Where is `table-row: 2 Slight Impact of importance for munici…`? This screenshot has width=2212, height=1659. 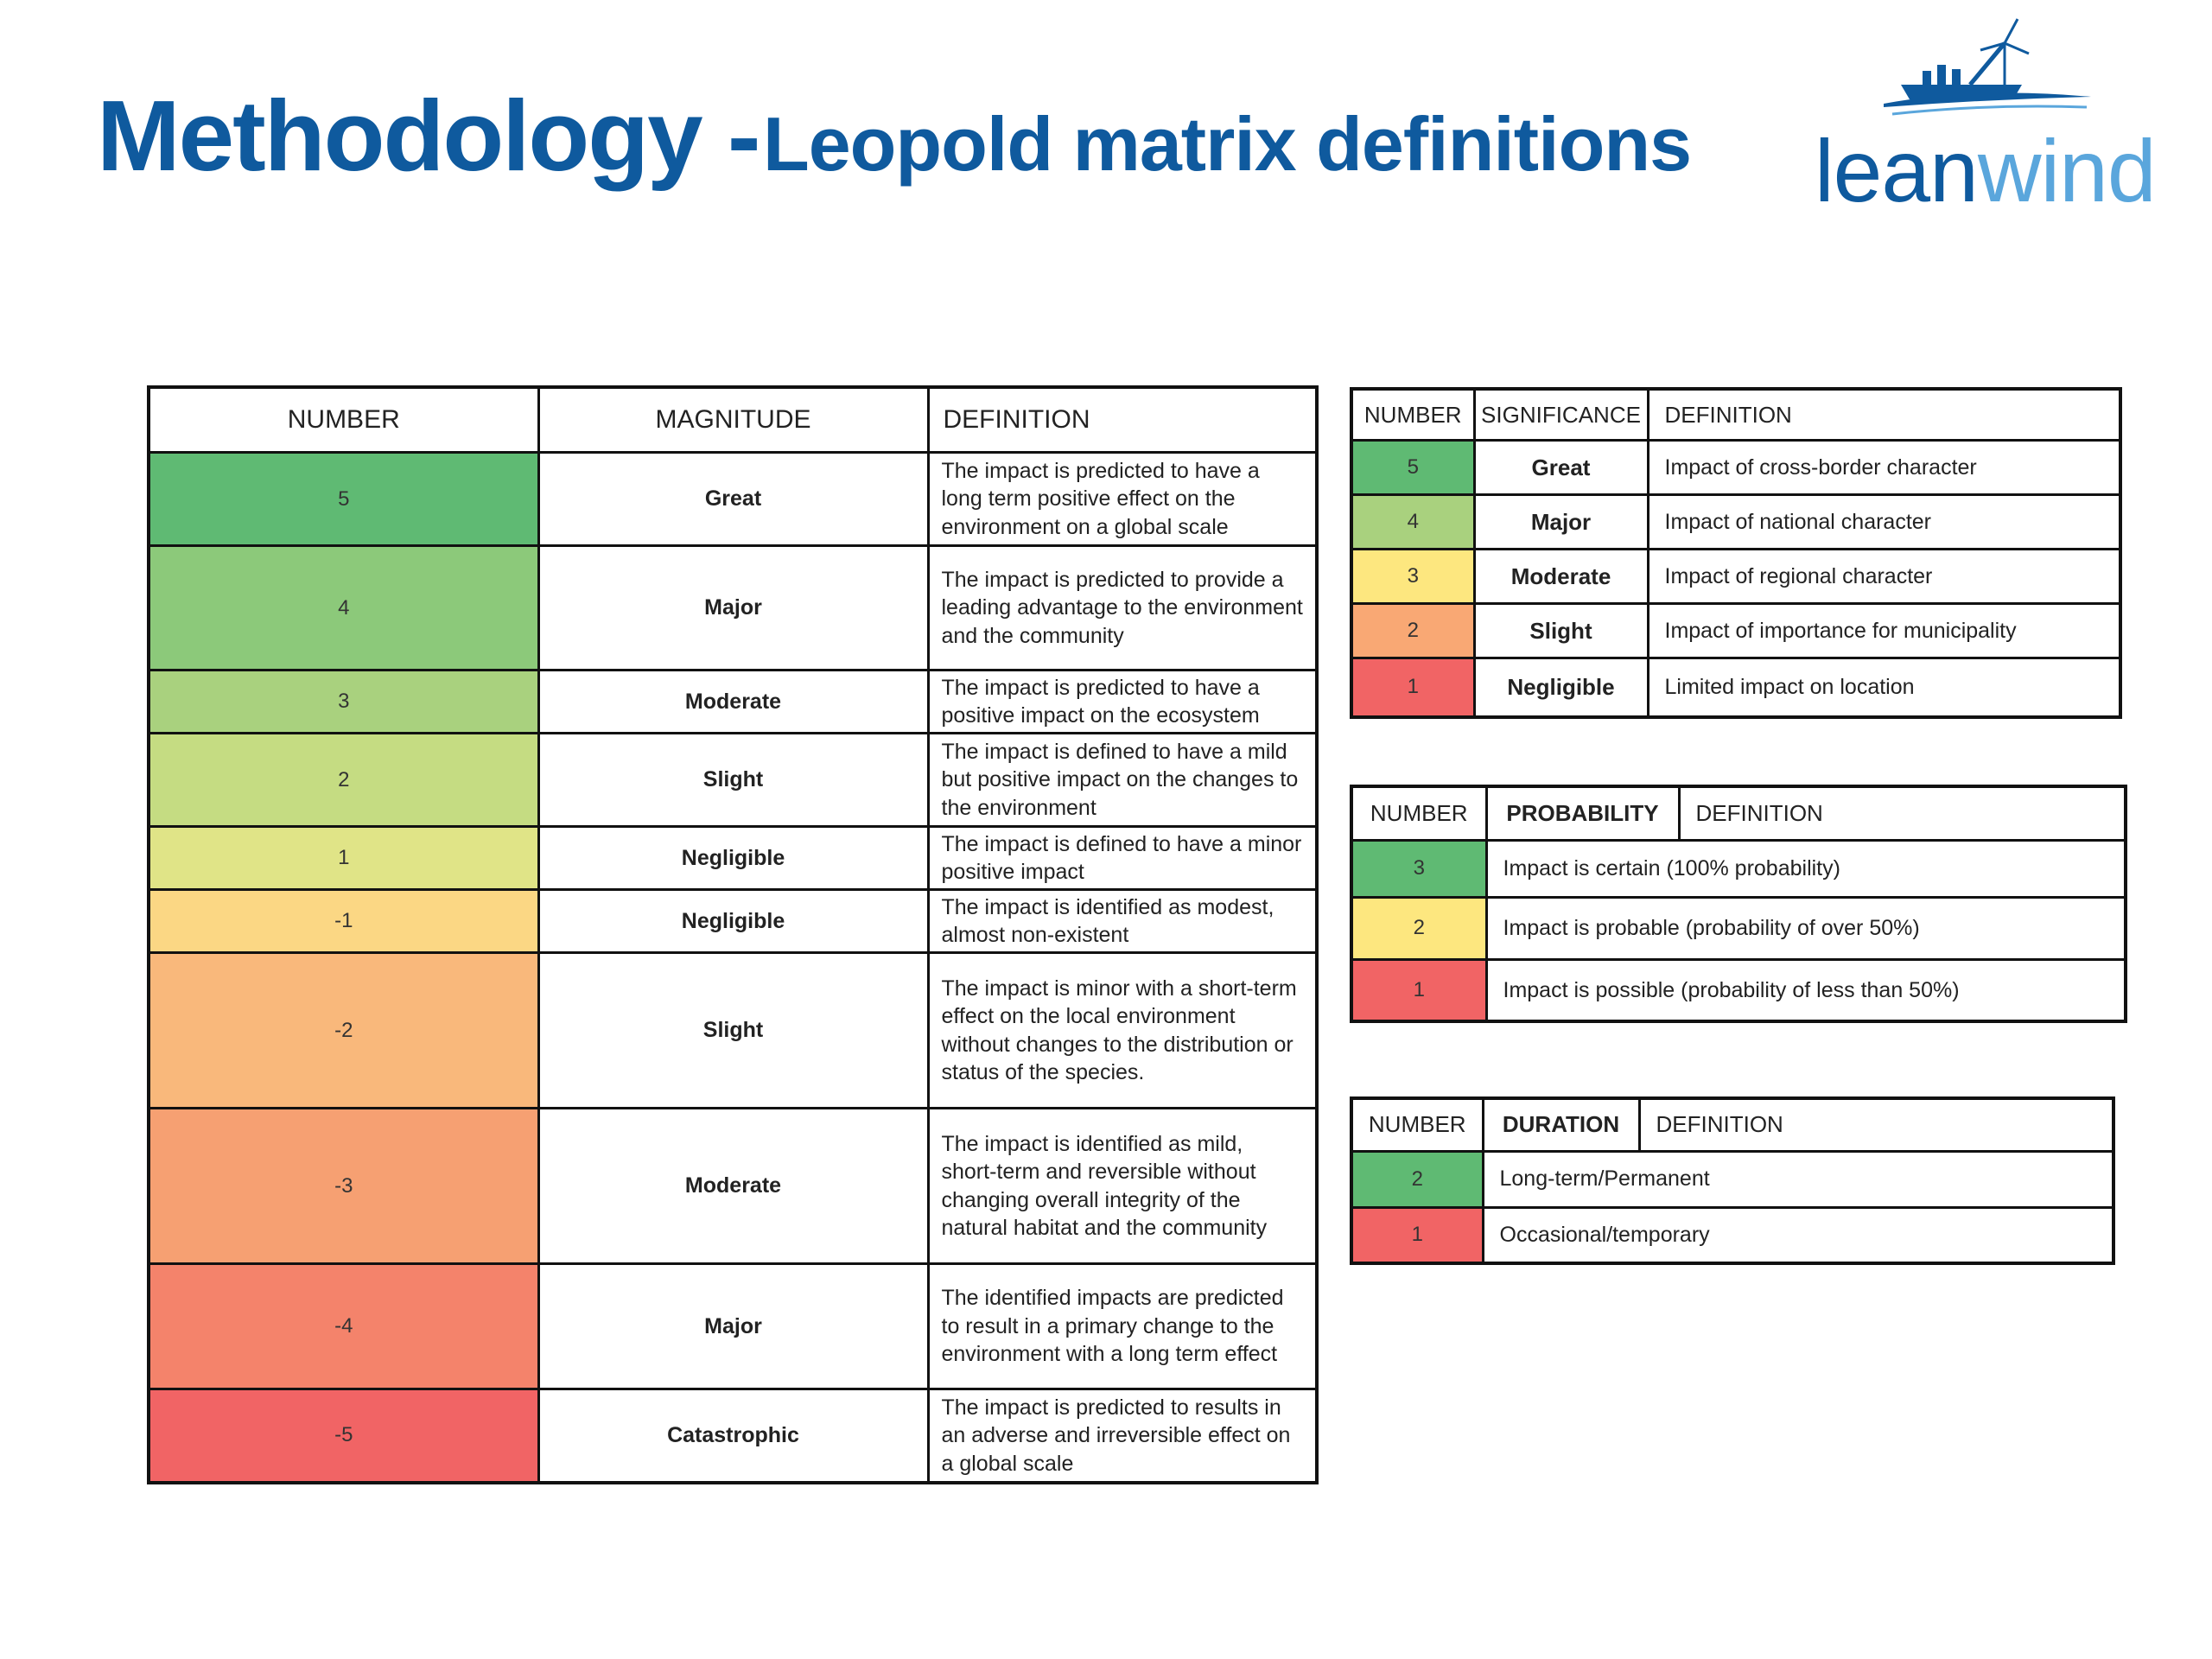
table-row: 2 Slight Impact of importance for munici… is located at coordinates (1736, 630).